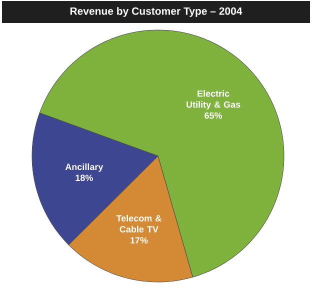 The image size is (312, 288). What do you see at coordinates (139, 223) in the screenshot?
I see `slice-label: Telecom & Cable TV` at bounding box center [139, 223].